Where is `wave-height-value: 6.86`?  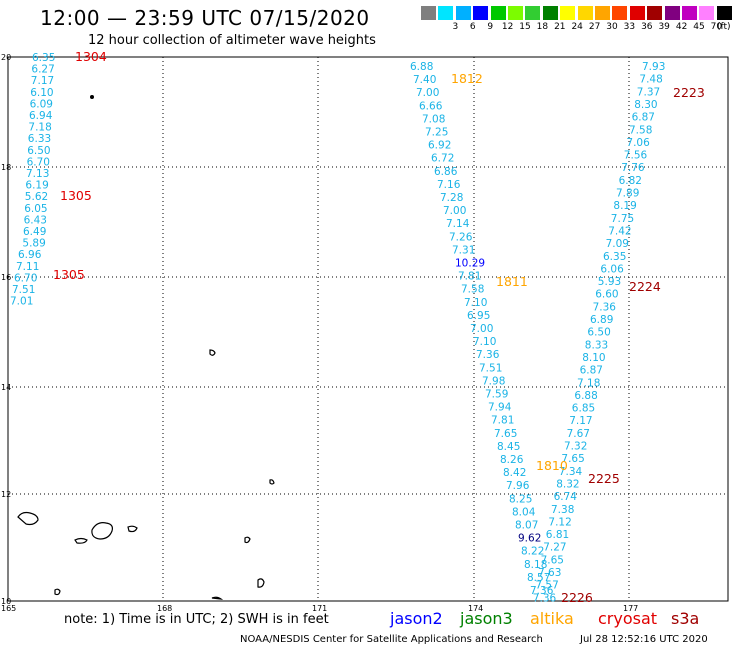 wave-height-value: 6.86 is located at coordinates (446, 172).